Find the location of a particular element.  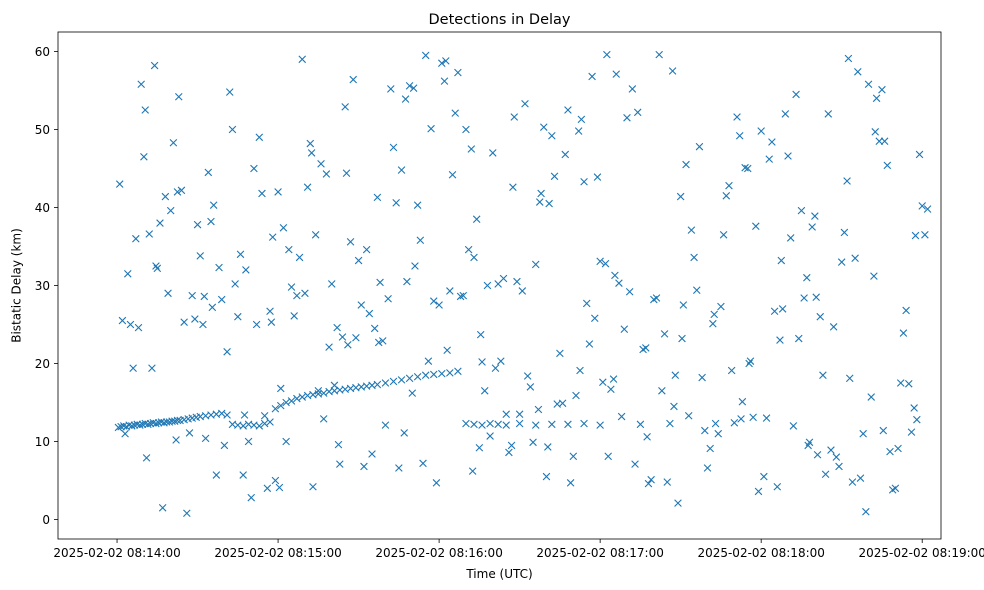

y-tick-label: 60 is located at coordinates (42, 52).